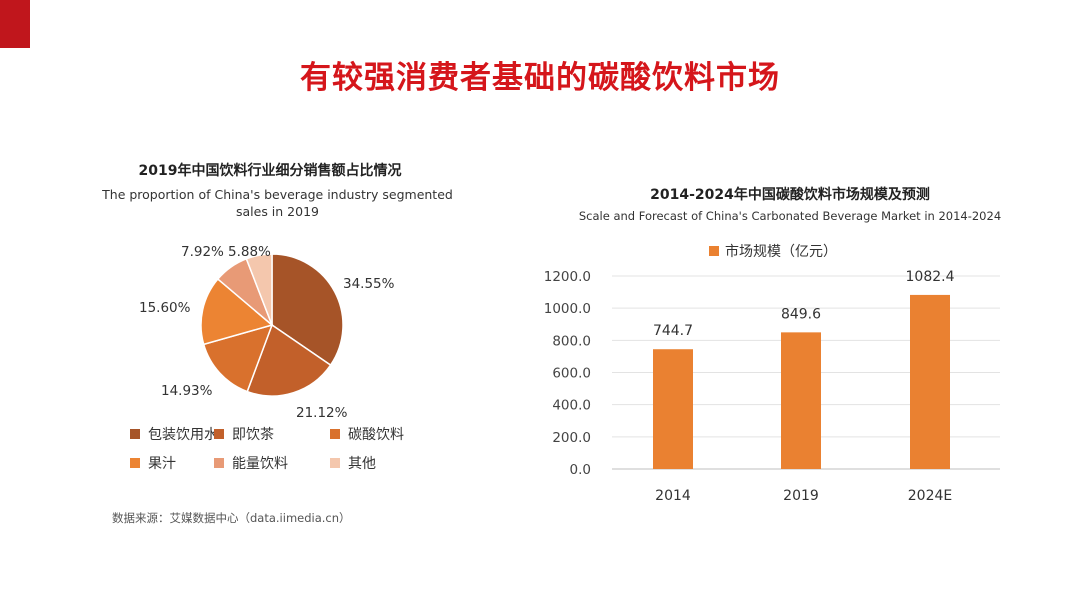 This screenshot has width=1080, height=607. I want to click on pie-slice-label: 21.12%, so click(322, 413).